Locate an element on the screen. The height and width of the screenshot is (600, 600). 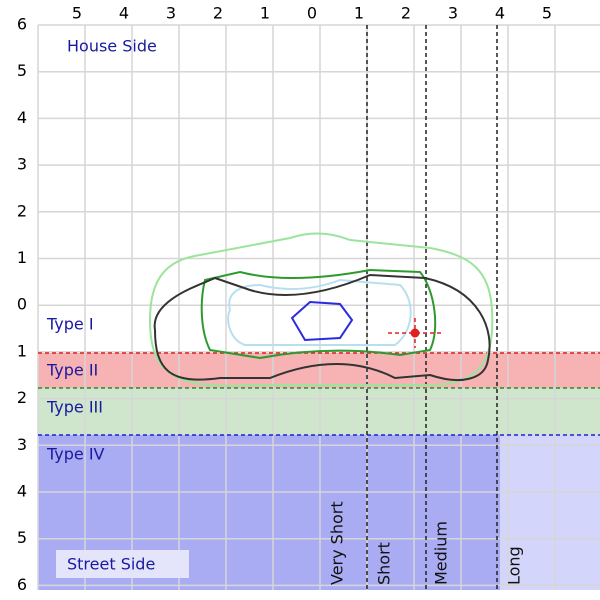
type-iii-band is located at coordinates (319, 411).